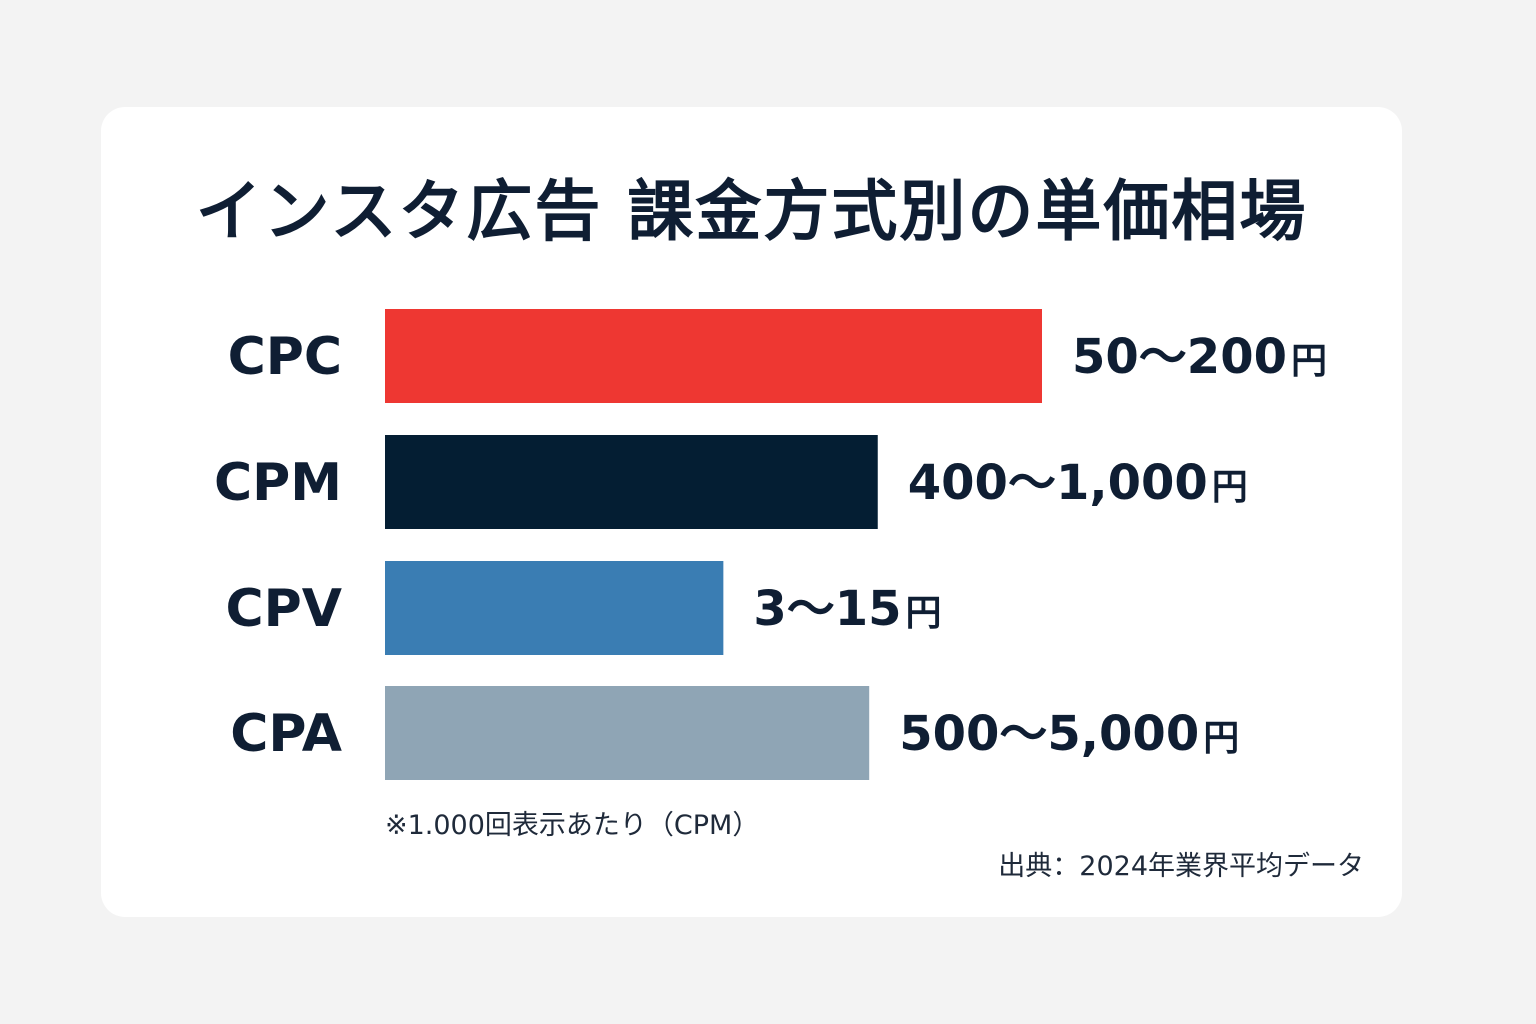  I want to click on value-label-cpa: 500〜5,000 円, so click(1069, 734).